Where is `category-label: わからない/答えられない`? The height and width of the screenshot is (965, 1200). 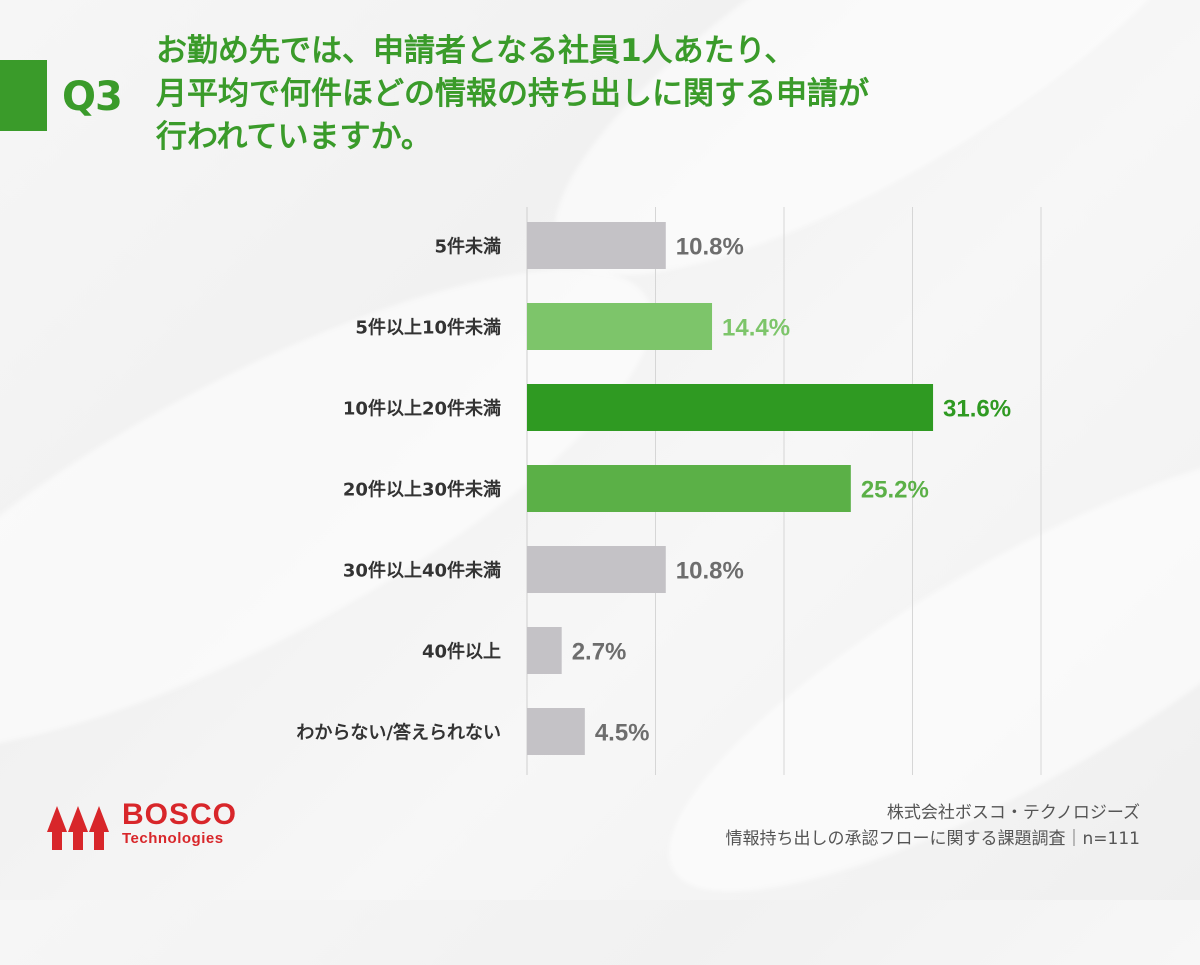 category-label: わからない/答えられない is located at coordinates (398, 733).